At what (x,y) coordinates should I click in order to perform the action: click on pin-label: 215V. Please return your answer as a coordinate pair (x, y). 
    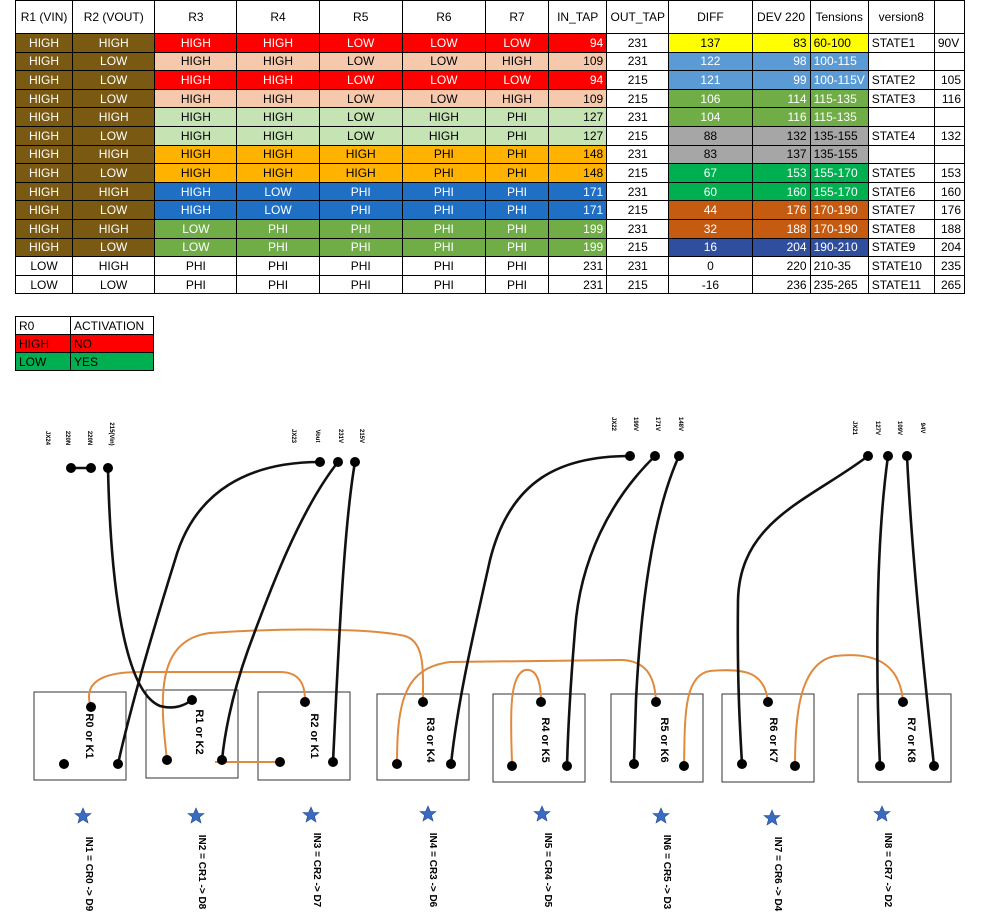
    Looking at the image, I should click on (361, 436).